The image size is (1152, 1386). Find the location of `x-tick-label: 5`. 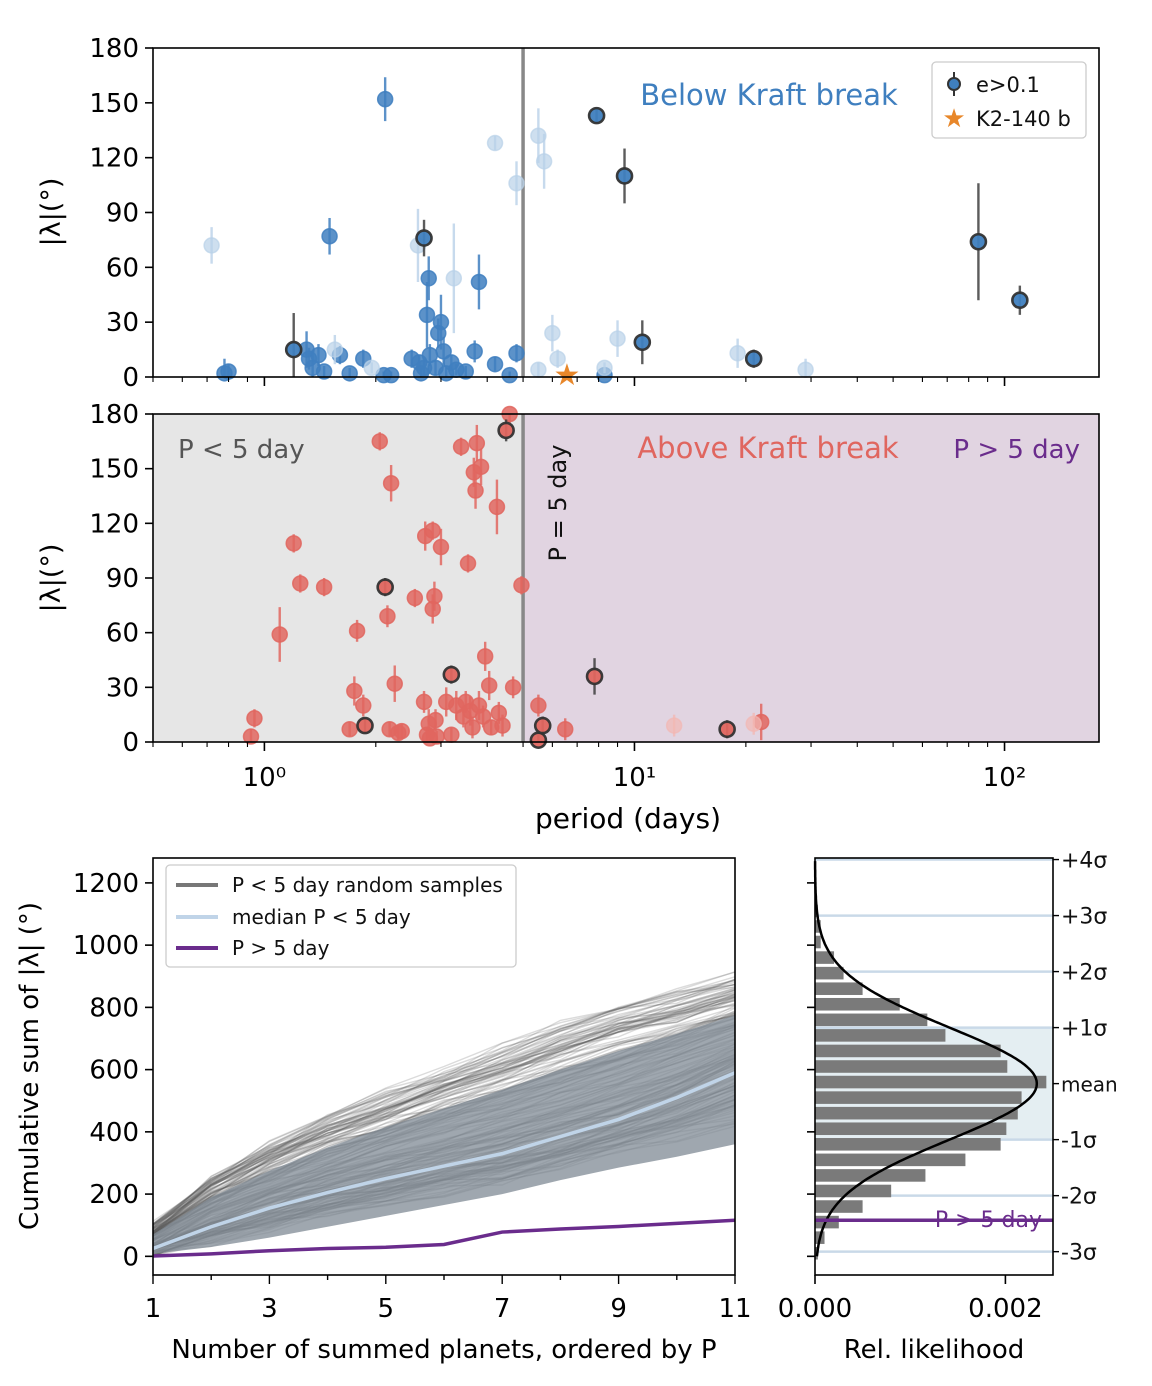

x-tick-label: 5 is located at coordinates (386, 1309).